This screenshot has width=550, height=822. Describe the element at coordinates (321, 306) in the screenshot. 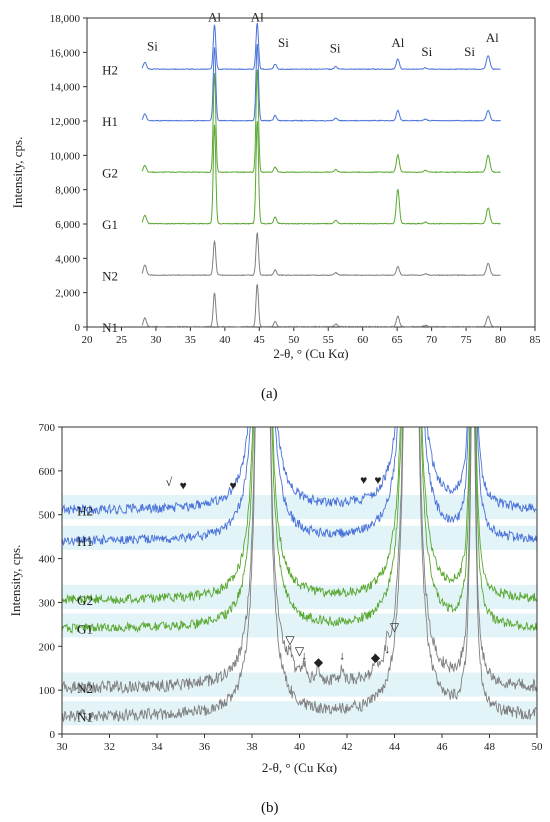

I see `series-line-n1` at that location.